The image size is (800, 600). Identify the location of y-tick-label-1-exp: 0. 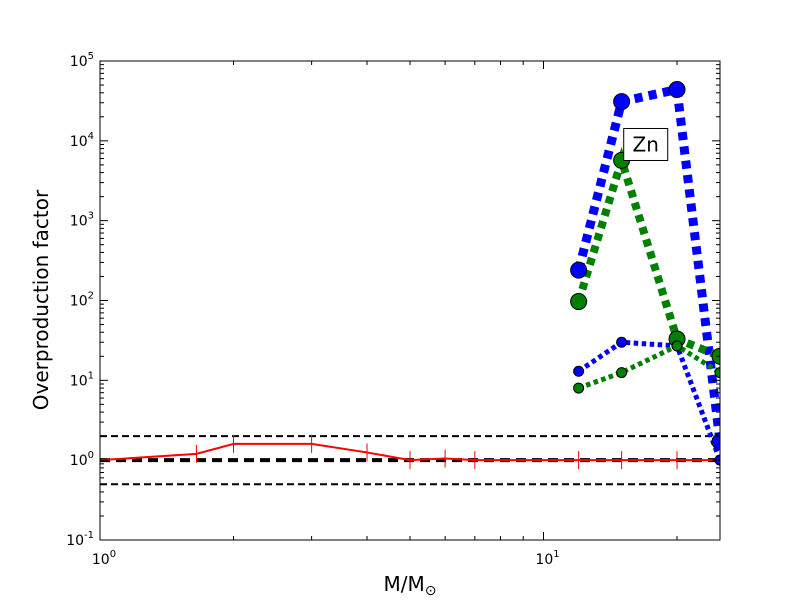
(91, 455).